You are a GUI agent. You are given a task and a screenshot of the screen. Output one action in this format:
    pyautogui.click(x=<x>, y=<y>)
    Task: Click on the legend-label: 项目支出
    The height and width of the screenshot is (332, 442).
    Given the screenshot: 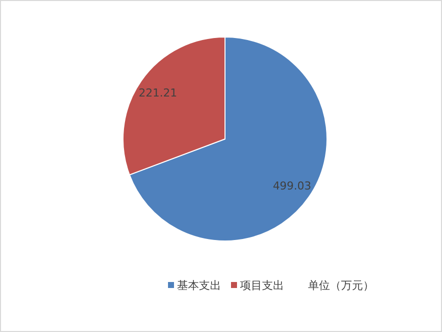 What is the action you would take?
    pyautogui.click(x=262, y=285)
    